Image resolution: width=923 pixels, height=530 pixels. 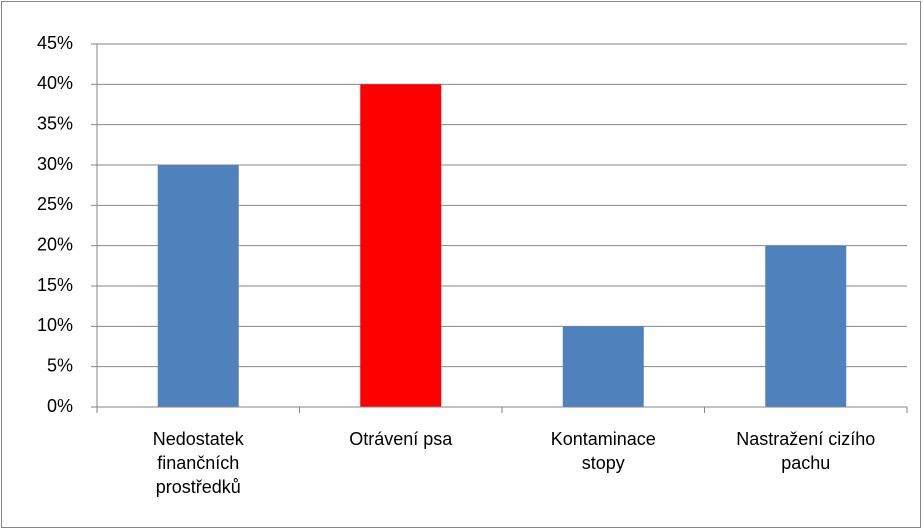 I want to click on y-tick-label: 45%, so click(x=55, y=43).